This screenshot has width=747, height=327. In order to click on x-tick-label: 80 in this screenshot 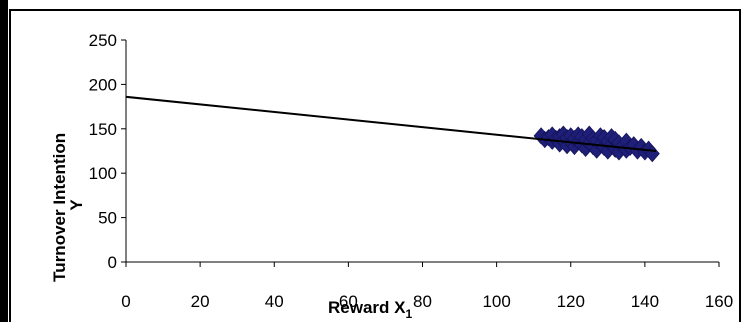, I will do `click(422, 301)`.